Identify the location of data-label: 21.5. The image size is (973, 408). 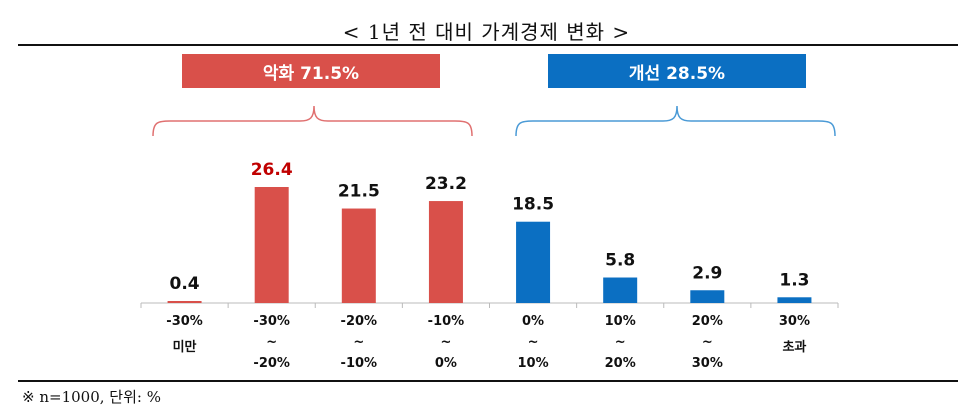
(359, 192).